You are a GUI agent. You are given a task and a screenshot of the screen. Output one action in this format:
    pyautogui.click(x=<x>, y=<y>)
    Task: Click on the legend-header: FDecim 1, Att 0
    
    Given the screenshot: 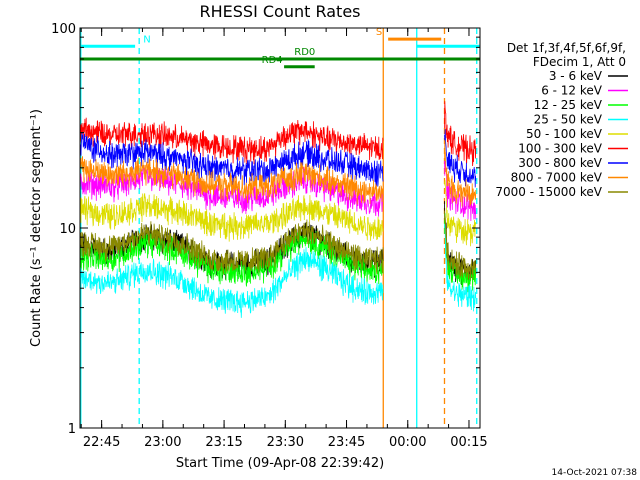 What is the action you would take?
    pyautogui.click(x=579, y=62)
    